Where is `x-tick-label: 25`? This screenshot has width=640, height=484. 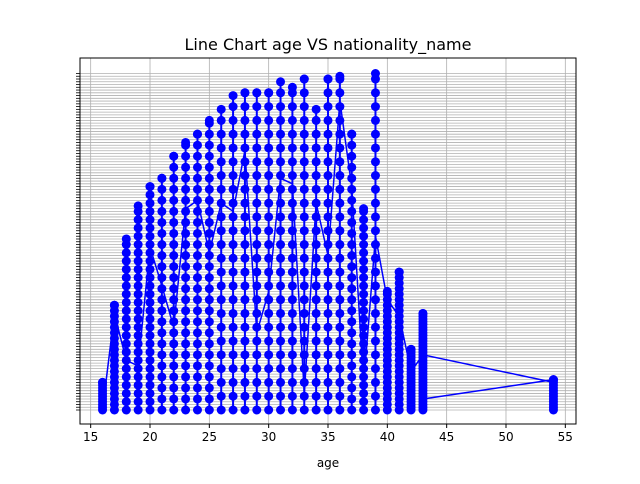
x-tick-label: 25 is located at coordinates (209, 437).